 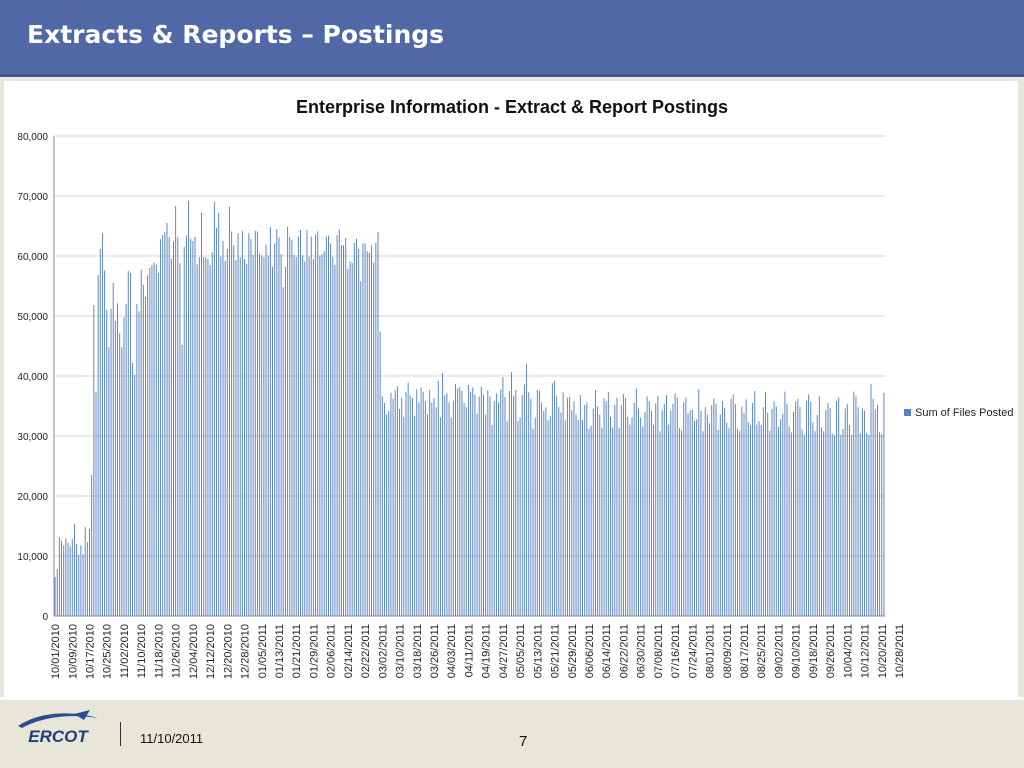 I want to click on legend-swatch, so click(x=907, y=412).